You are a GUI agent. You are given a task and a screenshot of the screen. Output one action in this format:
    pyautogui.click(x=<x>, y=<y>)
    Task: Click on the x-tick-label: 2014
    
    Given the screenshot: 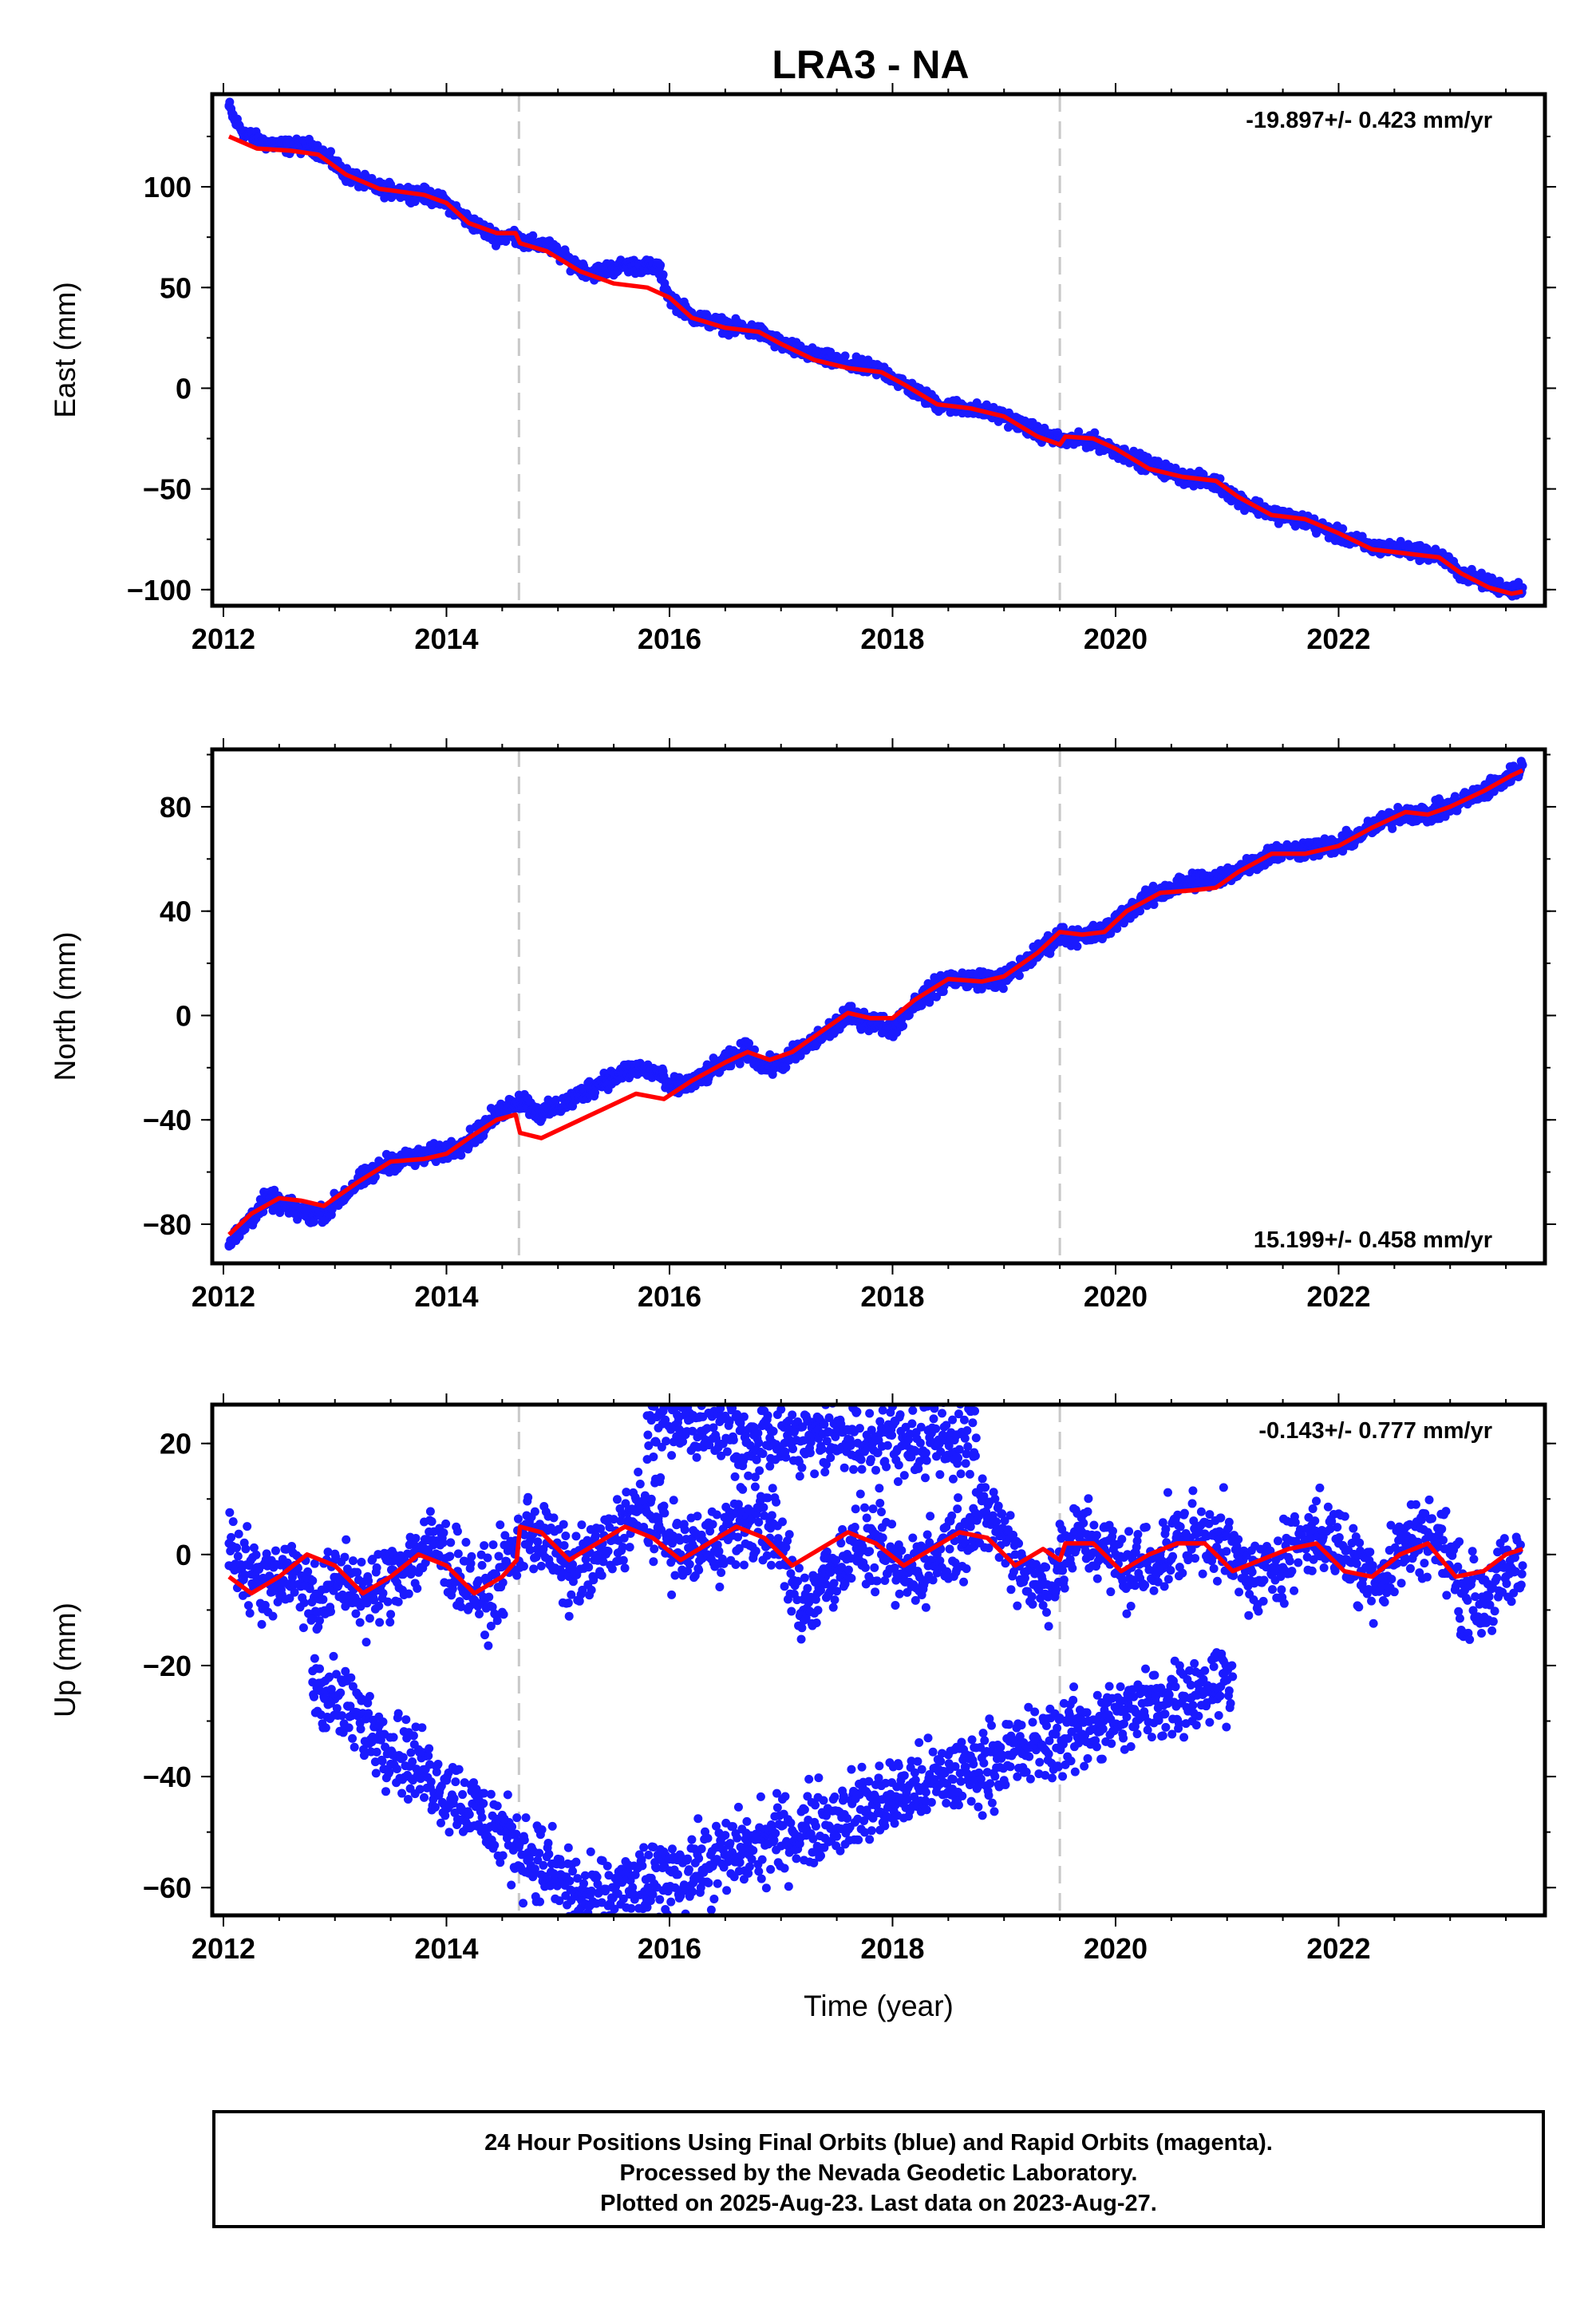 What is the action you would take?
    pyautogui.click(x=446, y=1296)
    